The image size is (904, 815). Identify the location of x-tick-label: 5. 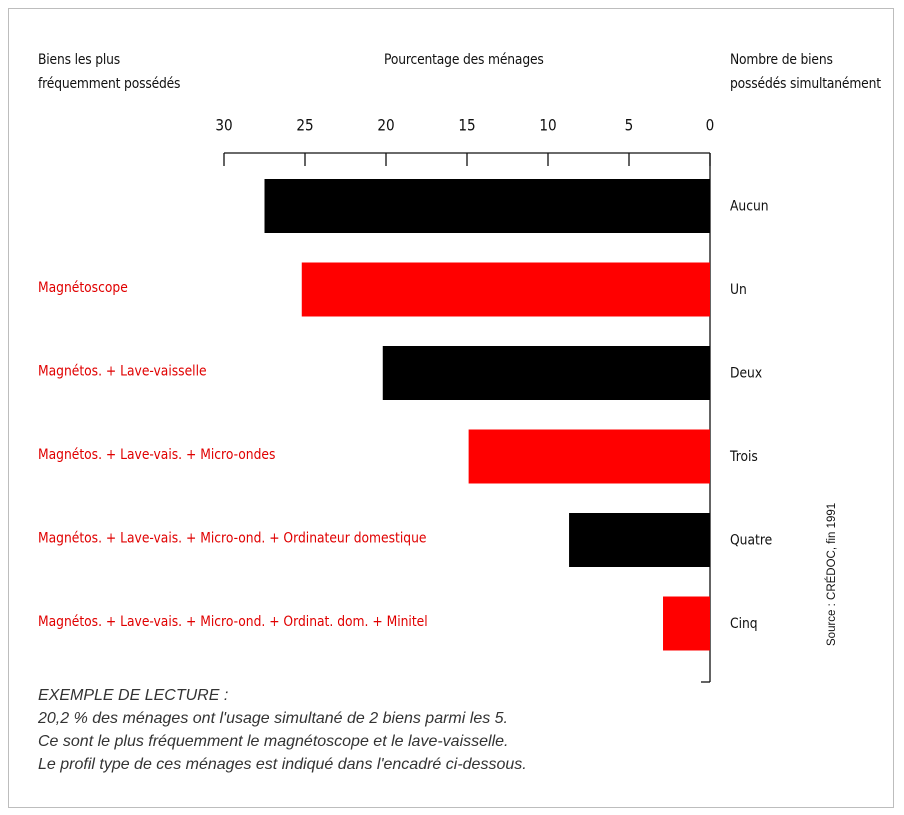
(629, 125).